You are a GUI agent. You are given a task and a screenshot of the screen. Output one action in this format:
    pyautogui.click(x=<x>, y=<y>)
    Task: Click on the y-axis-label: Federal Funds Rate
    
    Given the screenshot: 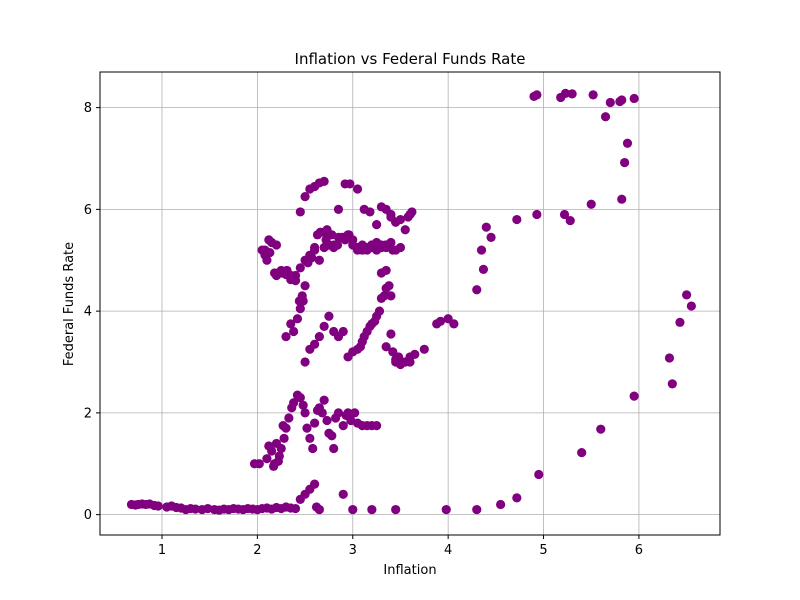 What is the action you would take?
    pyautogui.click(x=69, y=304)
    